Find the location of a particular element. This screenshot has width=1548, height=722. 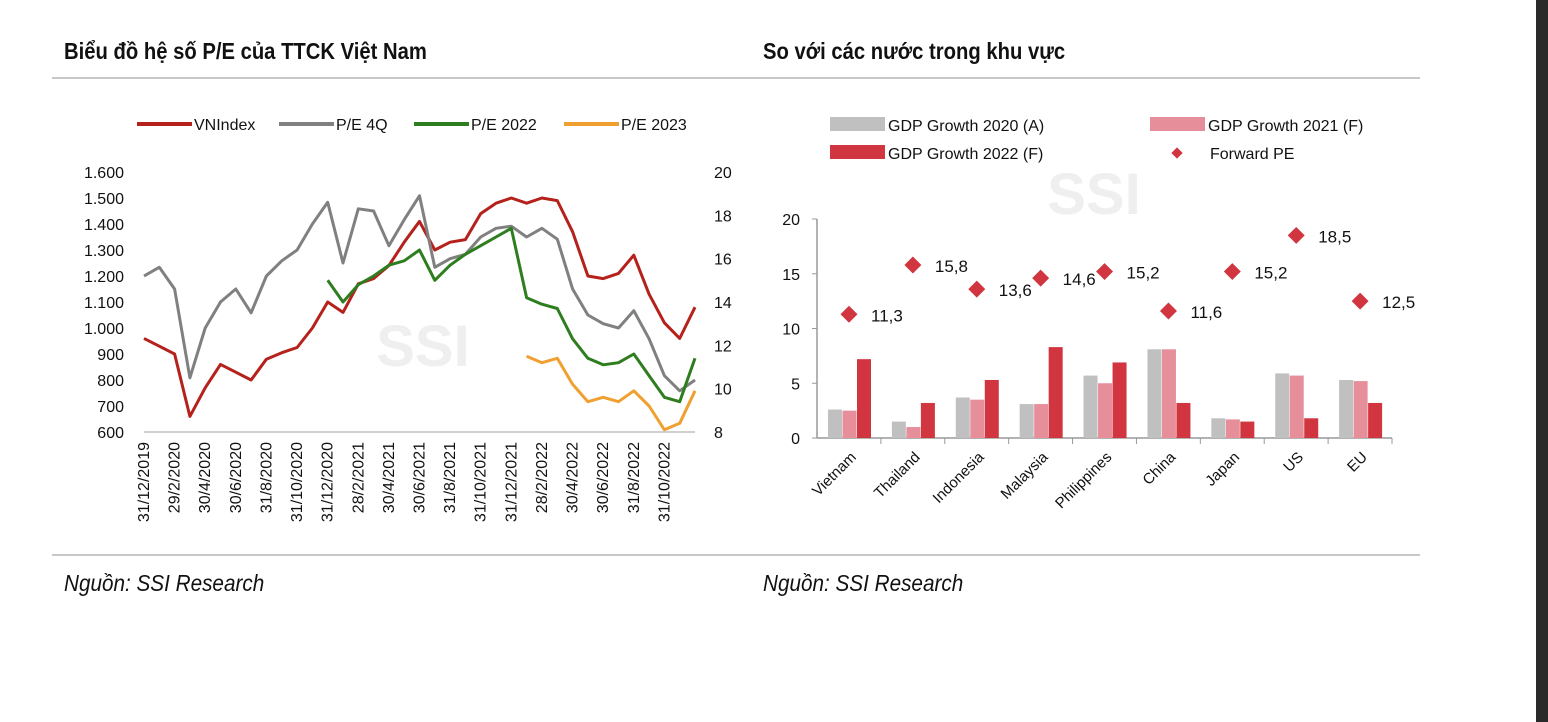

category-label: Thailand is located at coordinates (897, 475).